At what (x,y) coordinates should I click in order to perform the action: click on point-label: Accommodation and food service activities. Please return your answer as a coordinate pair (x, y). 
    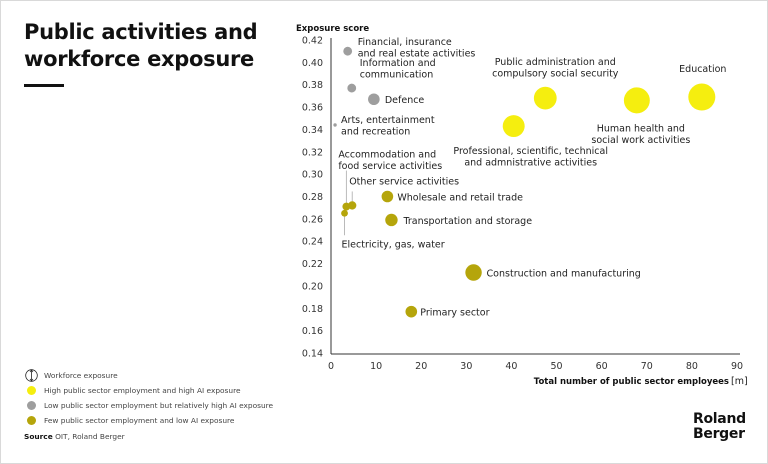
    Looking at the image, I should click on (390, 161).